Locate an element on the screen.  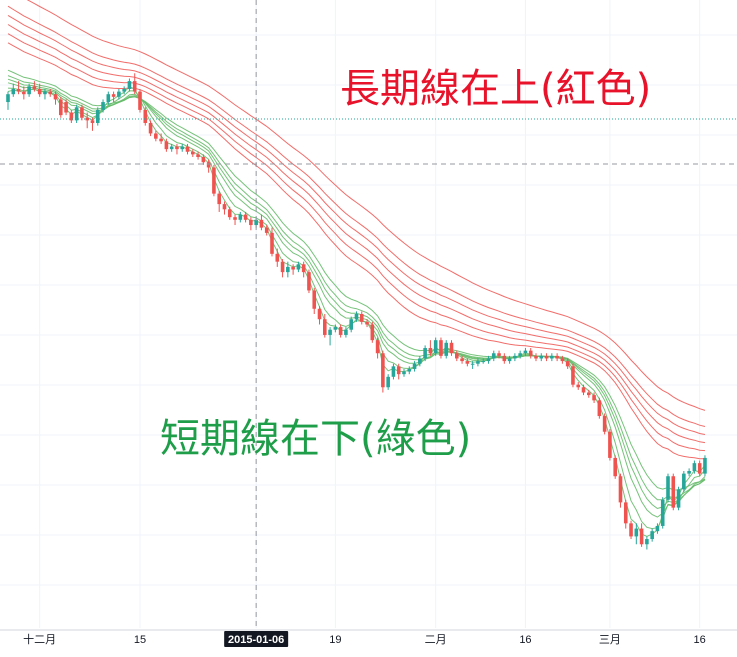
x-tick-label: 16 is located at coordinates (525, 640).